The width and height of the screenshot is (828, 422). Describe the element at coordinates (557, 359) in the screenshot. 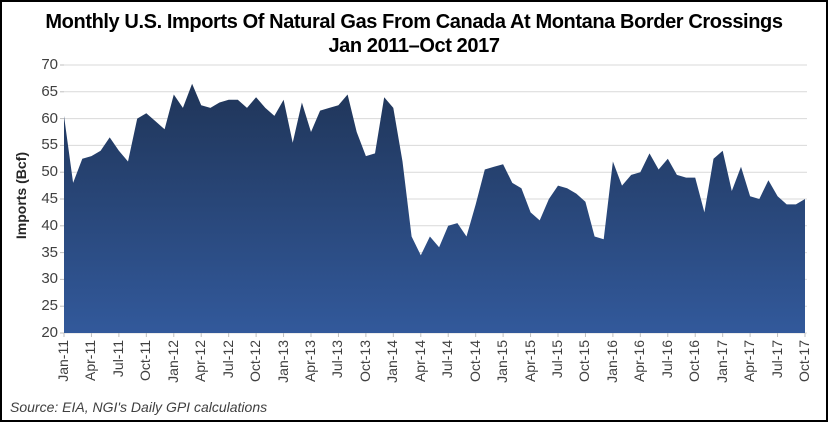

I see `x-tick-label: Jul-15` at that location.